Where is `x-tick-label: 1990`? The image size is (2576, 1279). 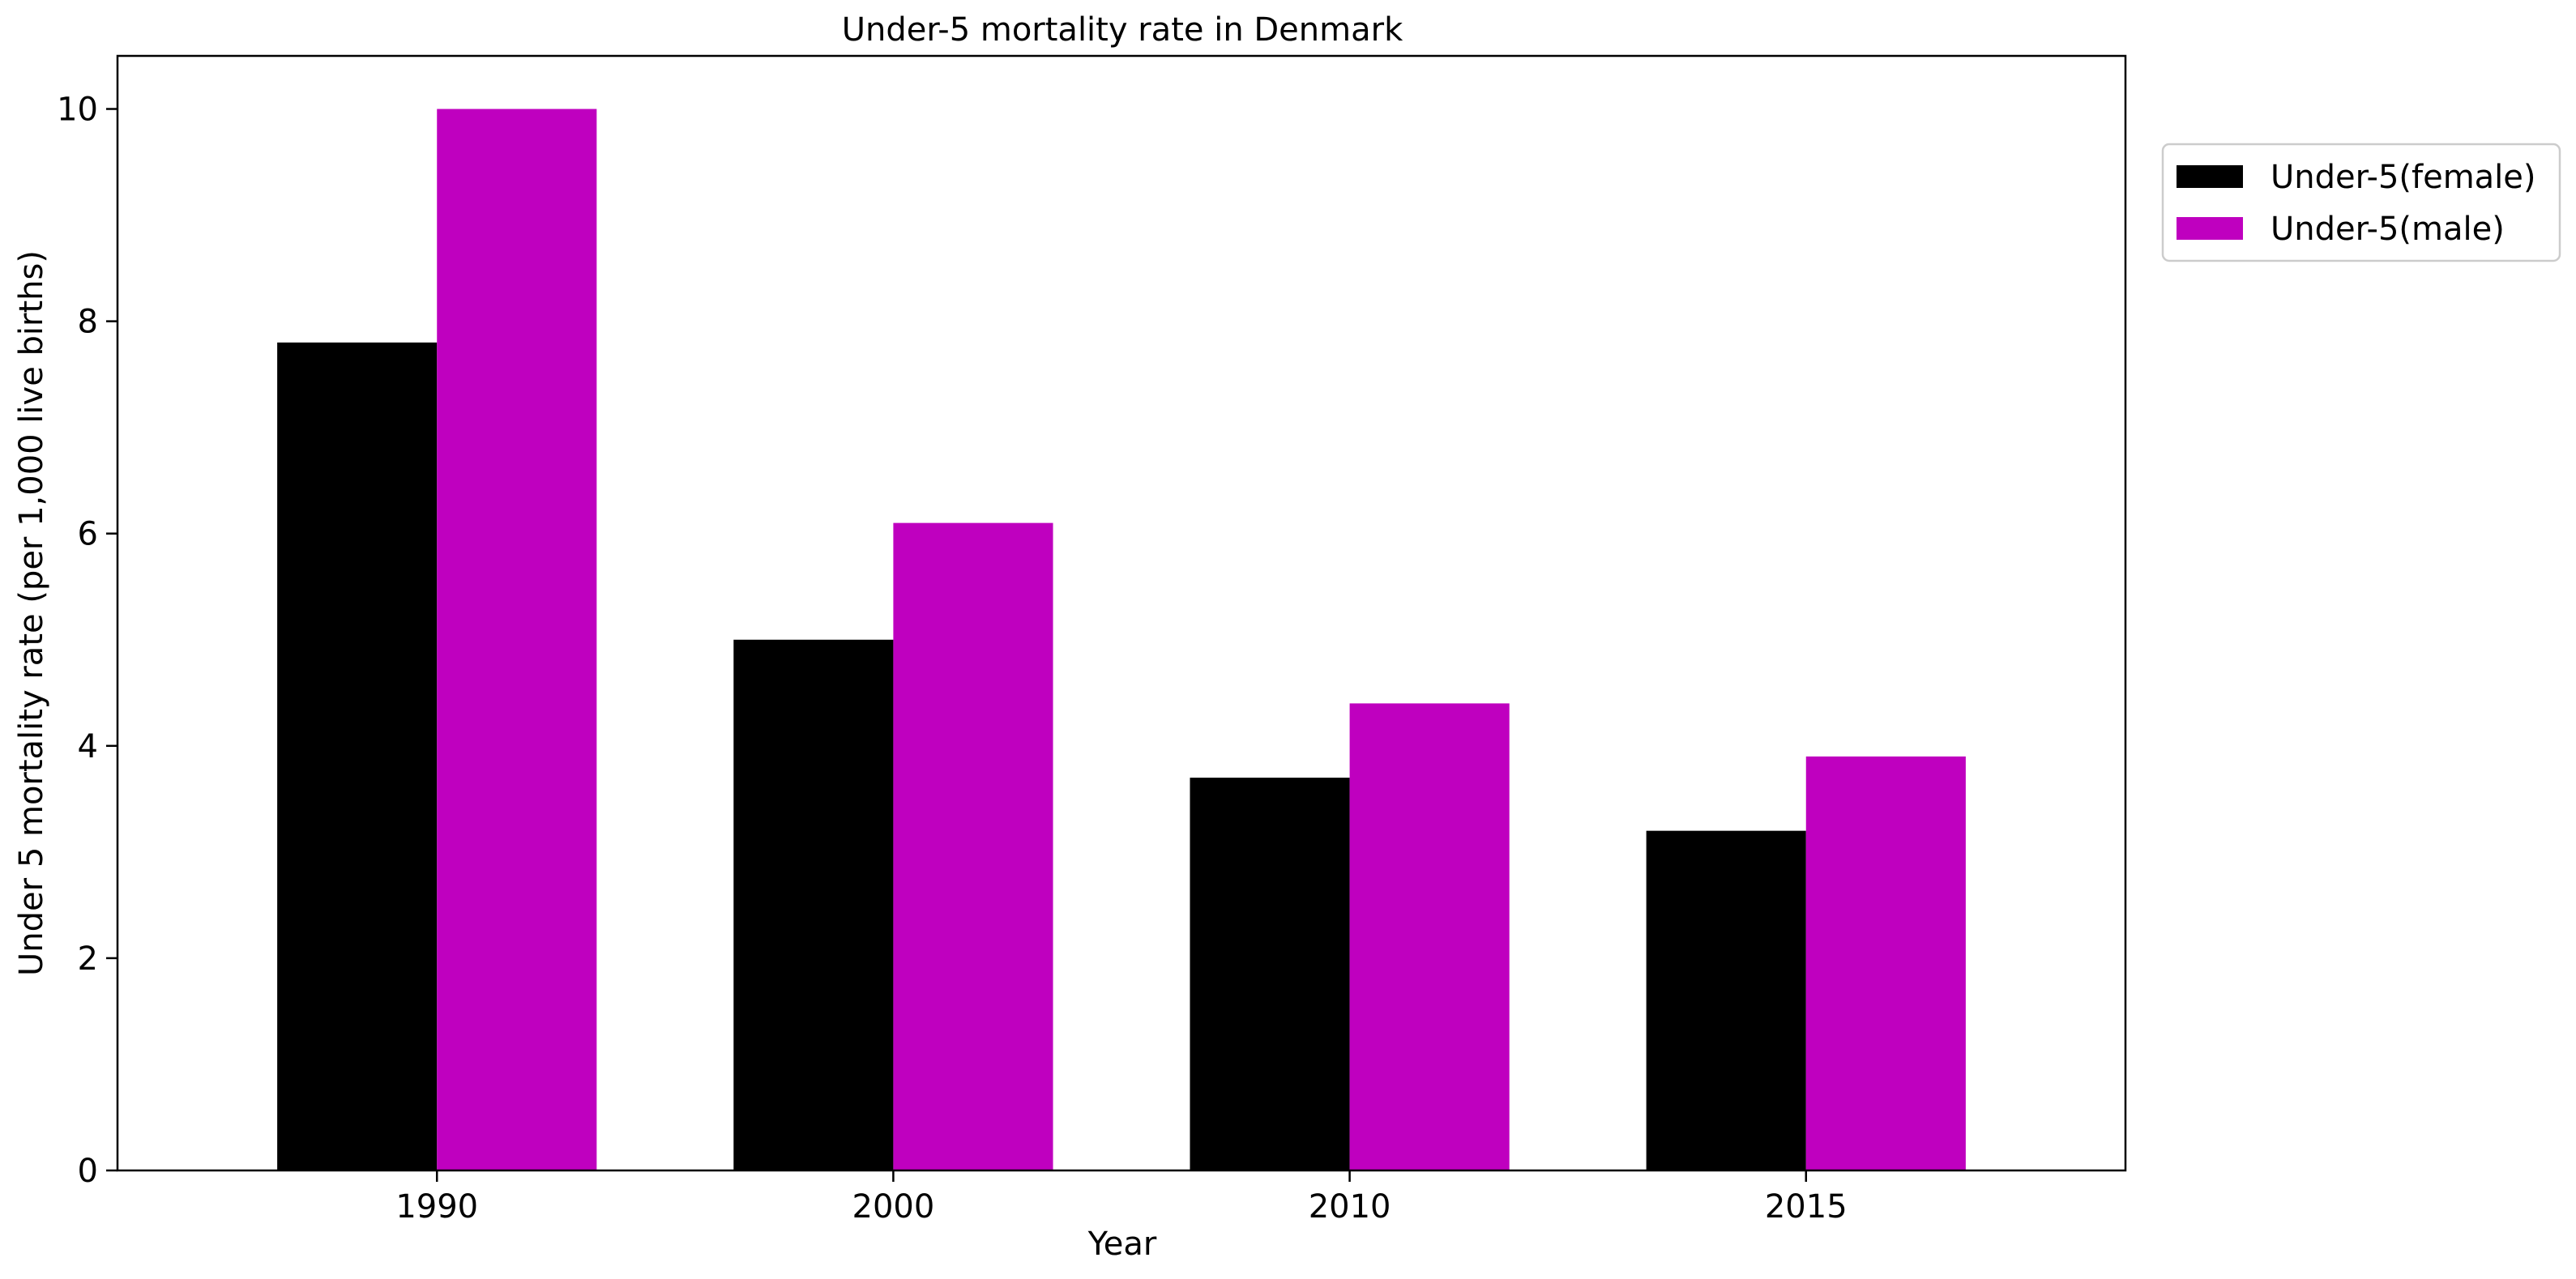
x-tick-label: 1990 is located at coordinates (436, 1207).